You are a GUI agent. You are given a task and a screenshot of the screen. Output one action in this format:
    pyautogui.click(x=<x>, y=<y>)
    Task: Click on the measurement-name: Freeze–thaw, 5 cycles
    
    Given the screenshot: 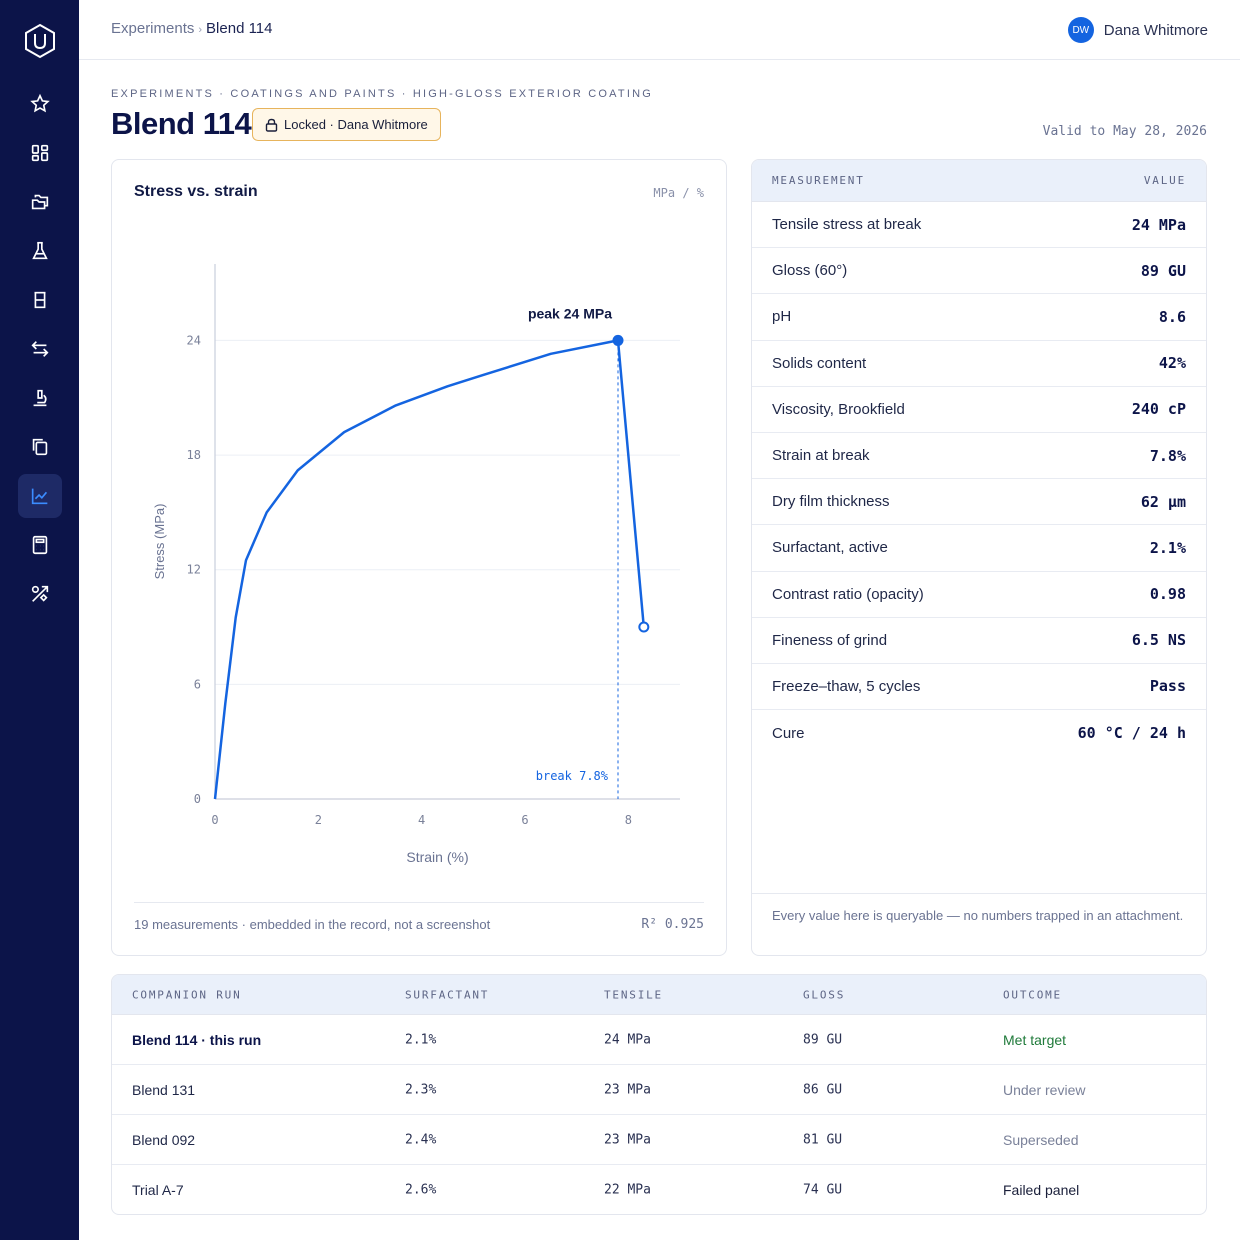 What is the action you would take?
    pyautogui.click(x=846, y=686)
    